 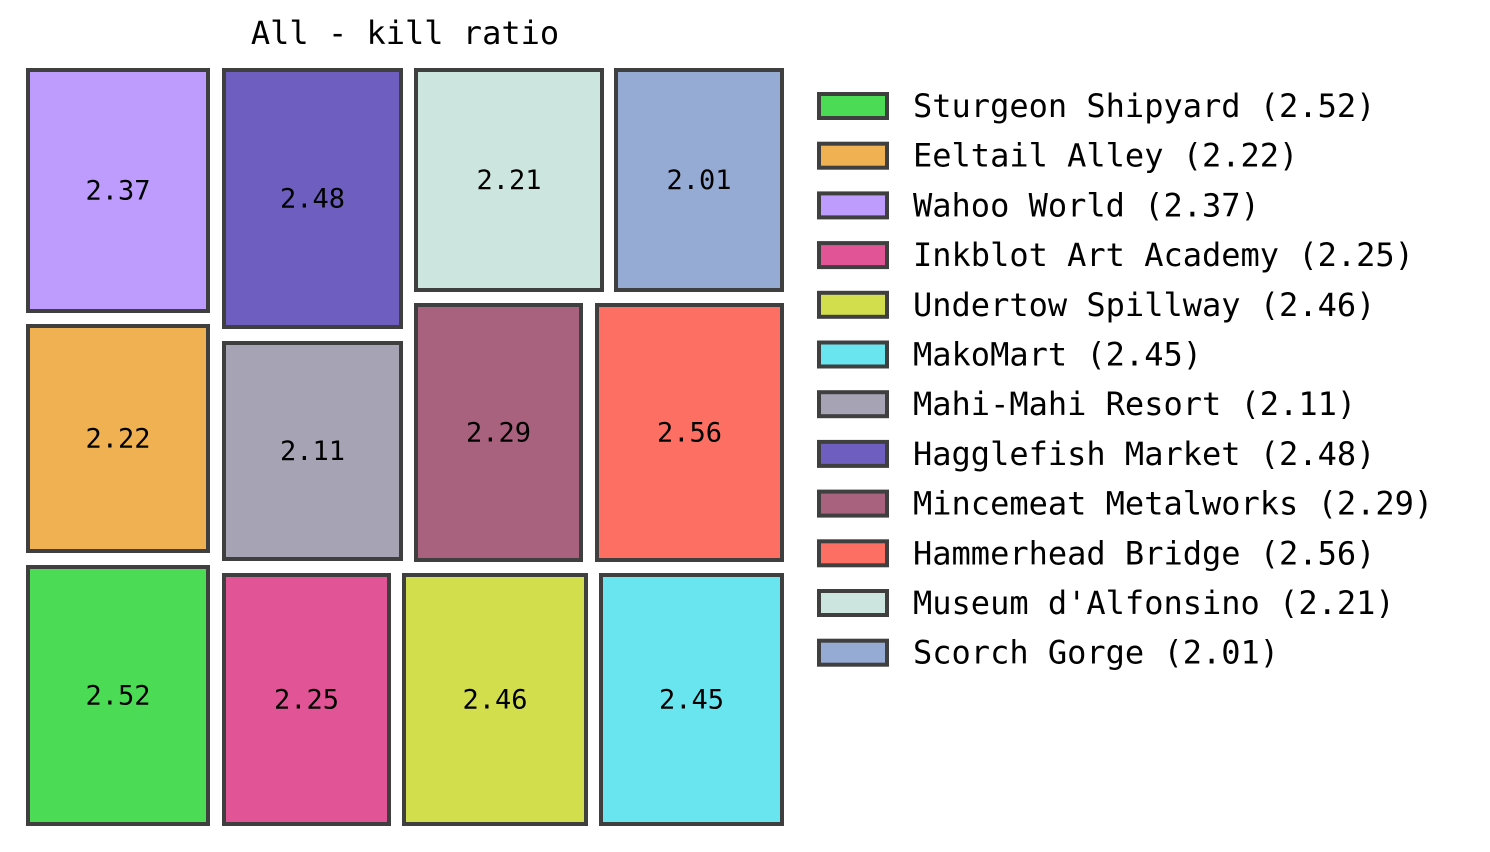 I want to click on tile-value-label: 2.56, so click(x=689, y=433).